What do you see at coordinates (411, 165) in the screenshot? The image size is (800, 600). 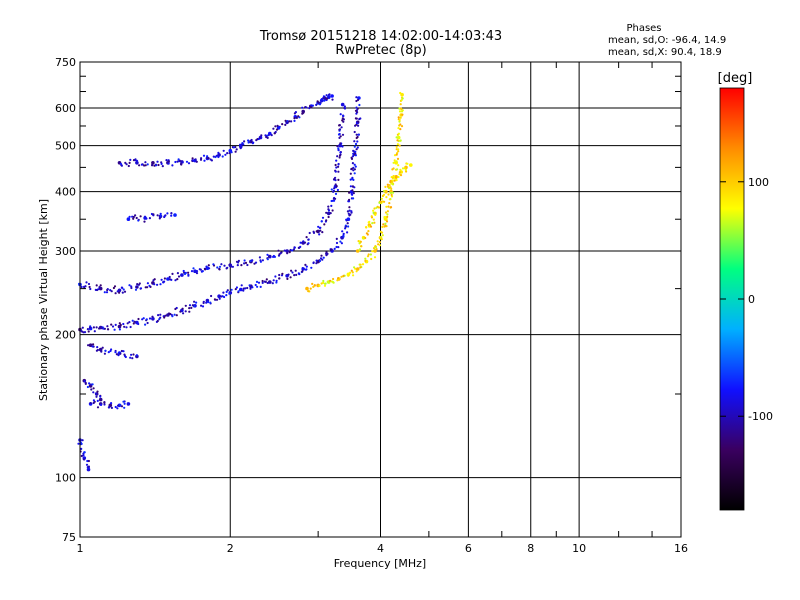 I see `data-point` at bounding box center [411, 165].